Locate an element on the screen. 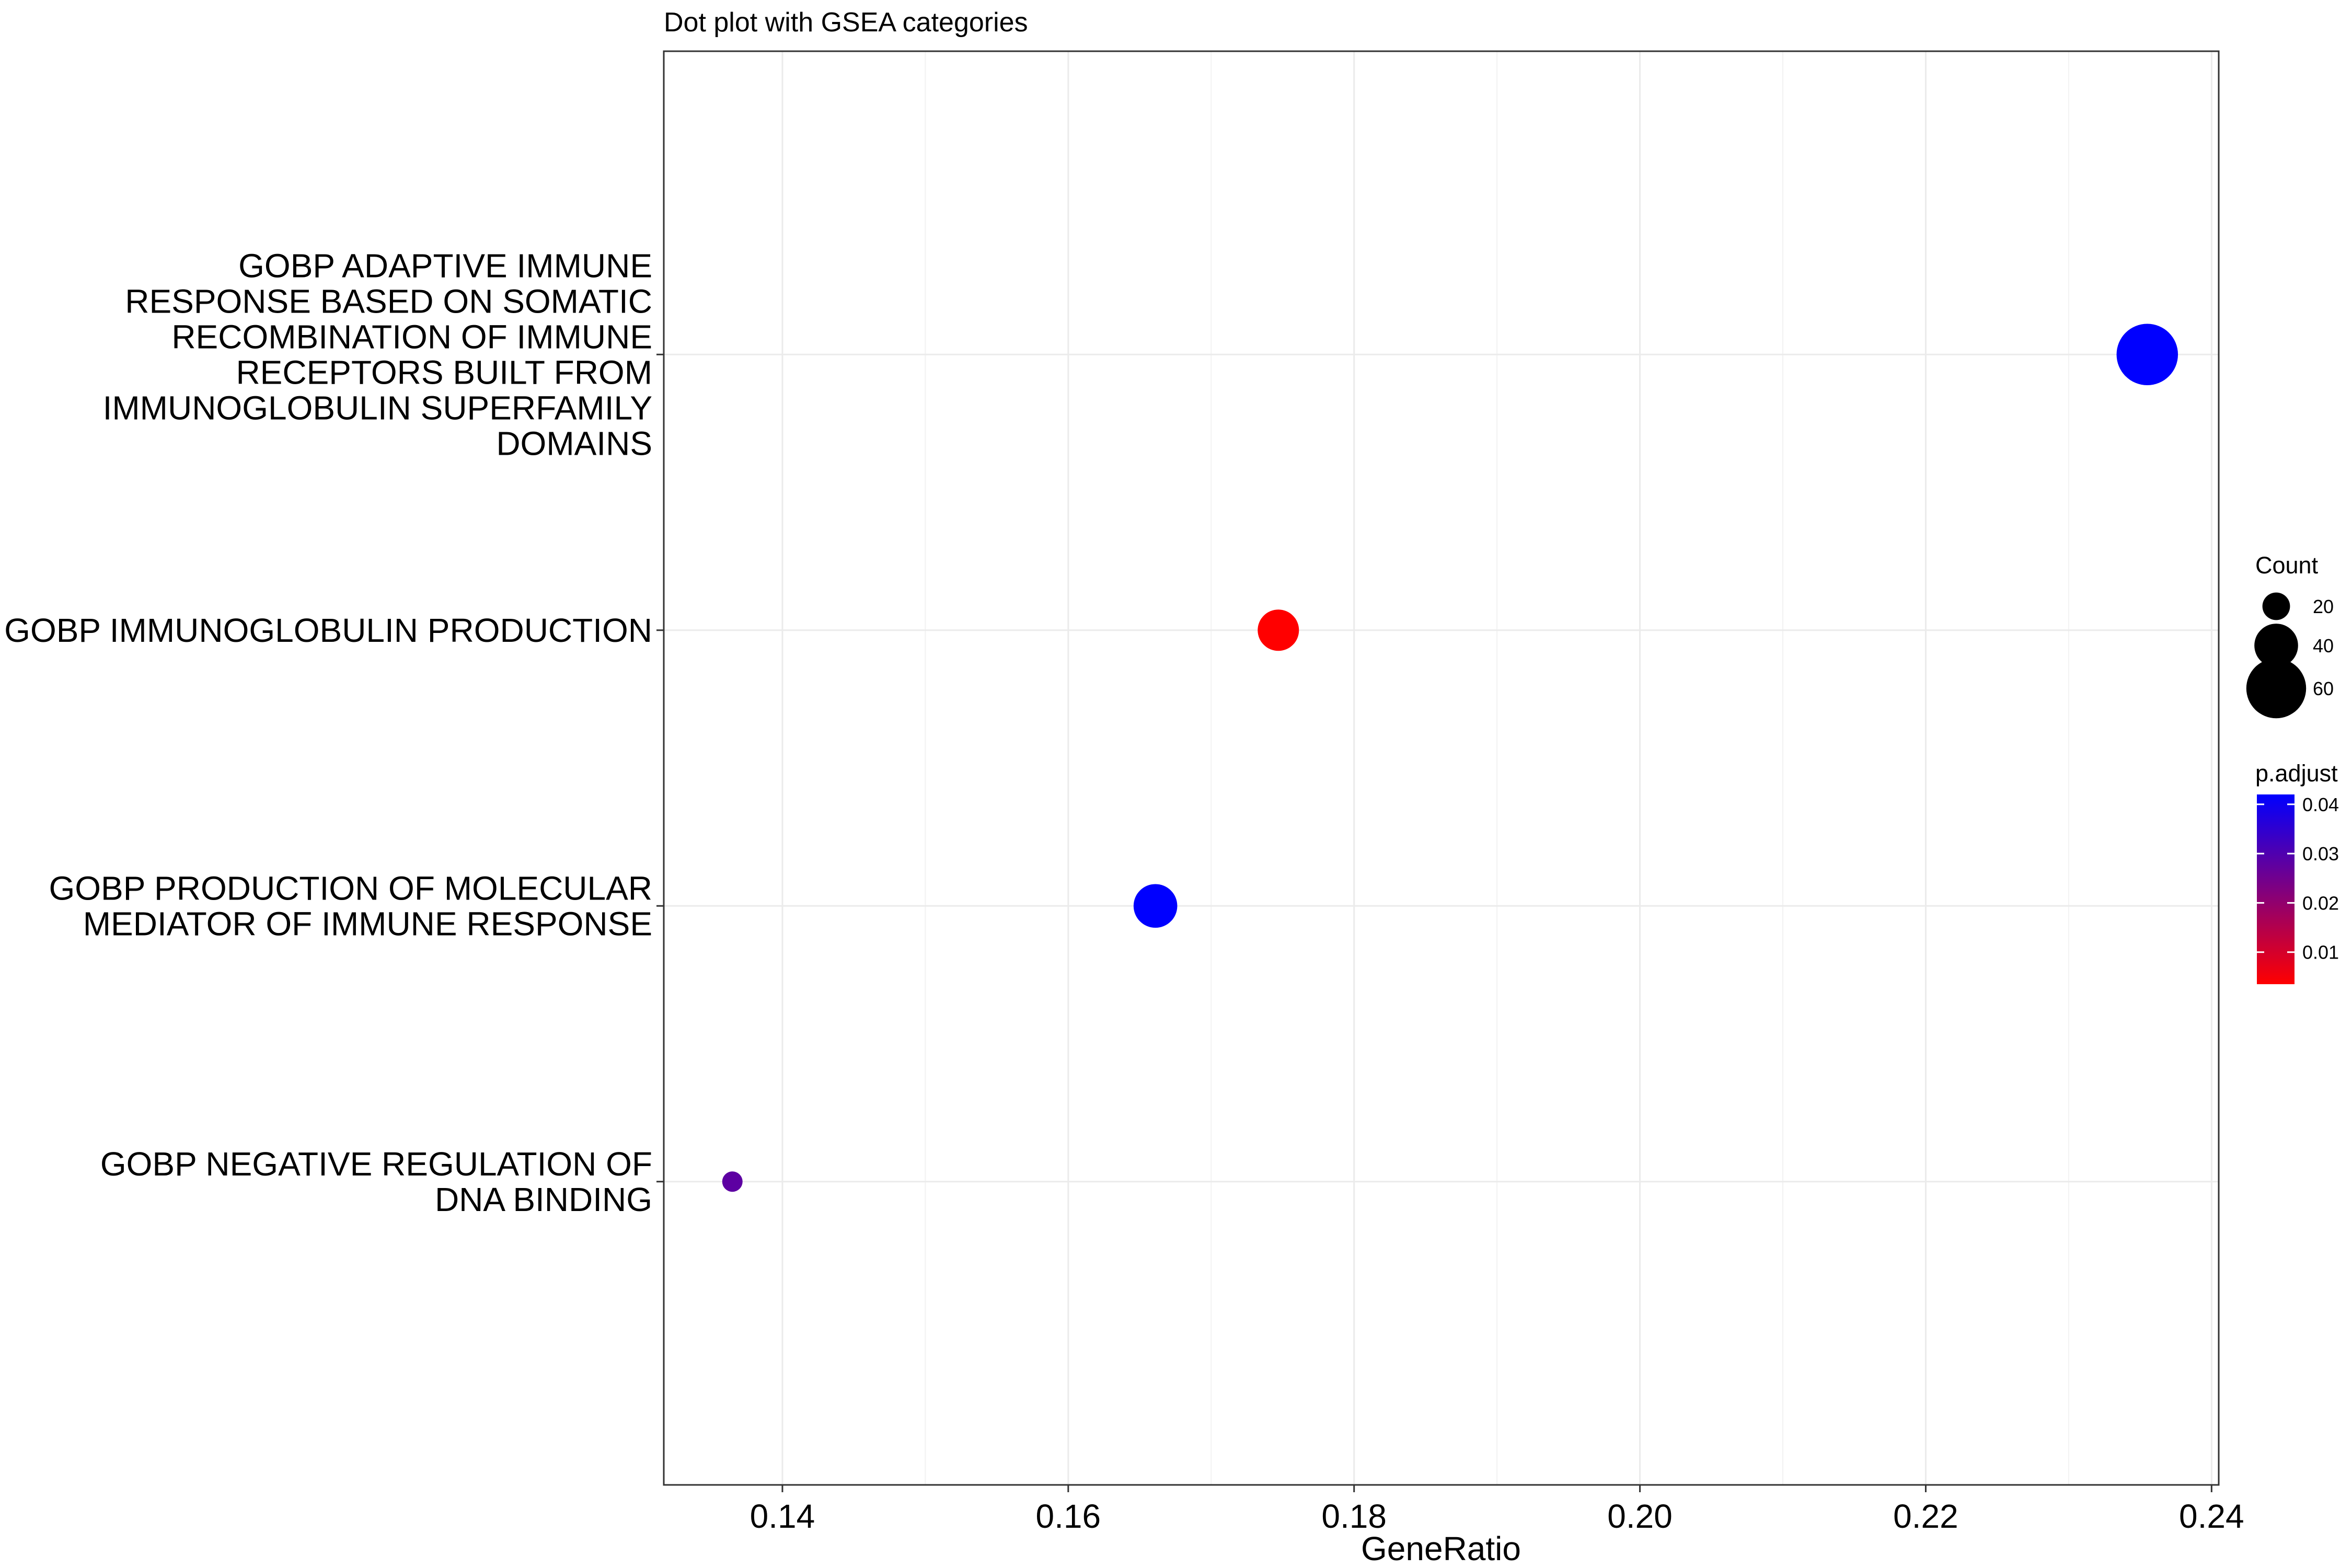 The image size is (2352, 1568). x-tick-label: 0.24 is located at coordinates (2211, 1516).